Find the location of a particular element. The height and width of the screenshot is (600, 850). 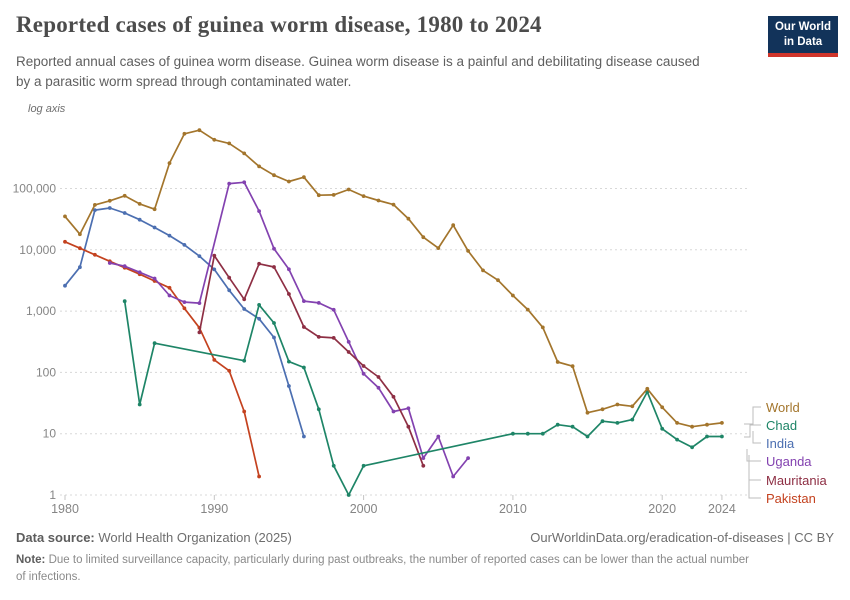

legend-item-mauritania: Mauritania is located at coordinates (796, 480).